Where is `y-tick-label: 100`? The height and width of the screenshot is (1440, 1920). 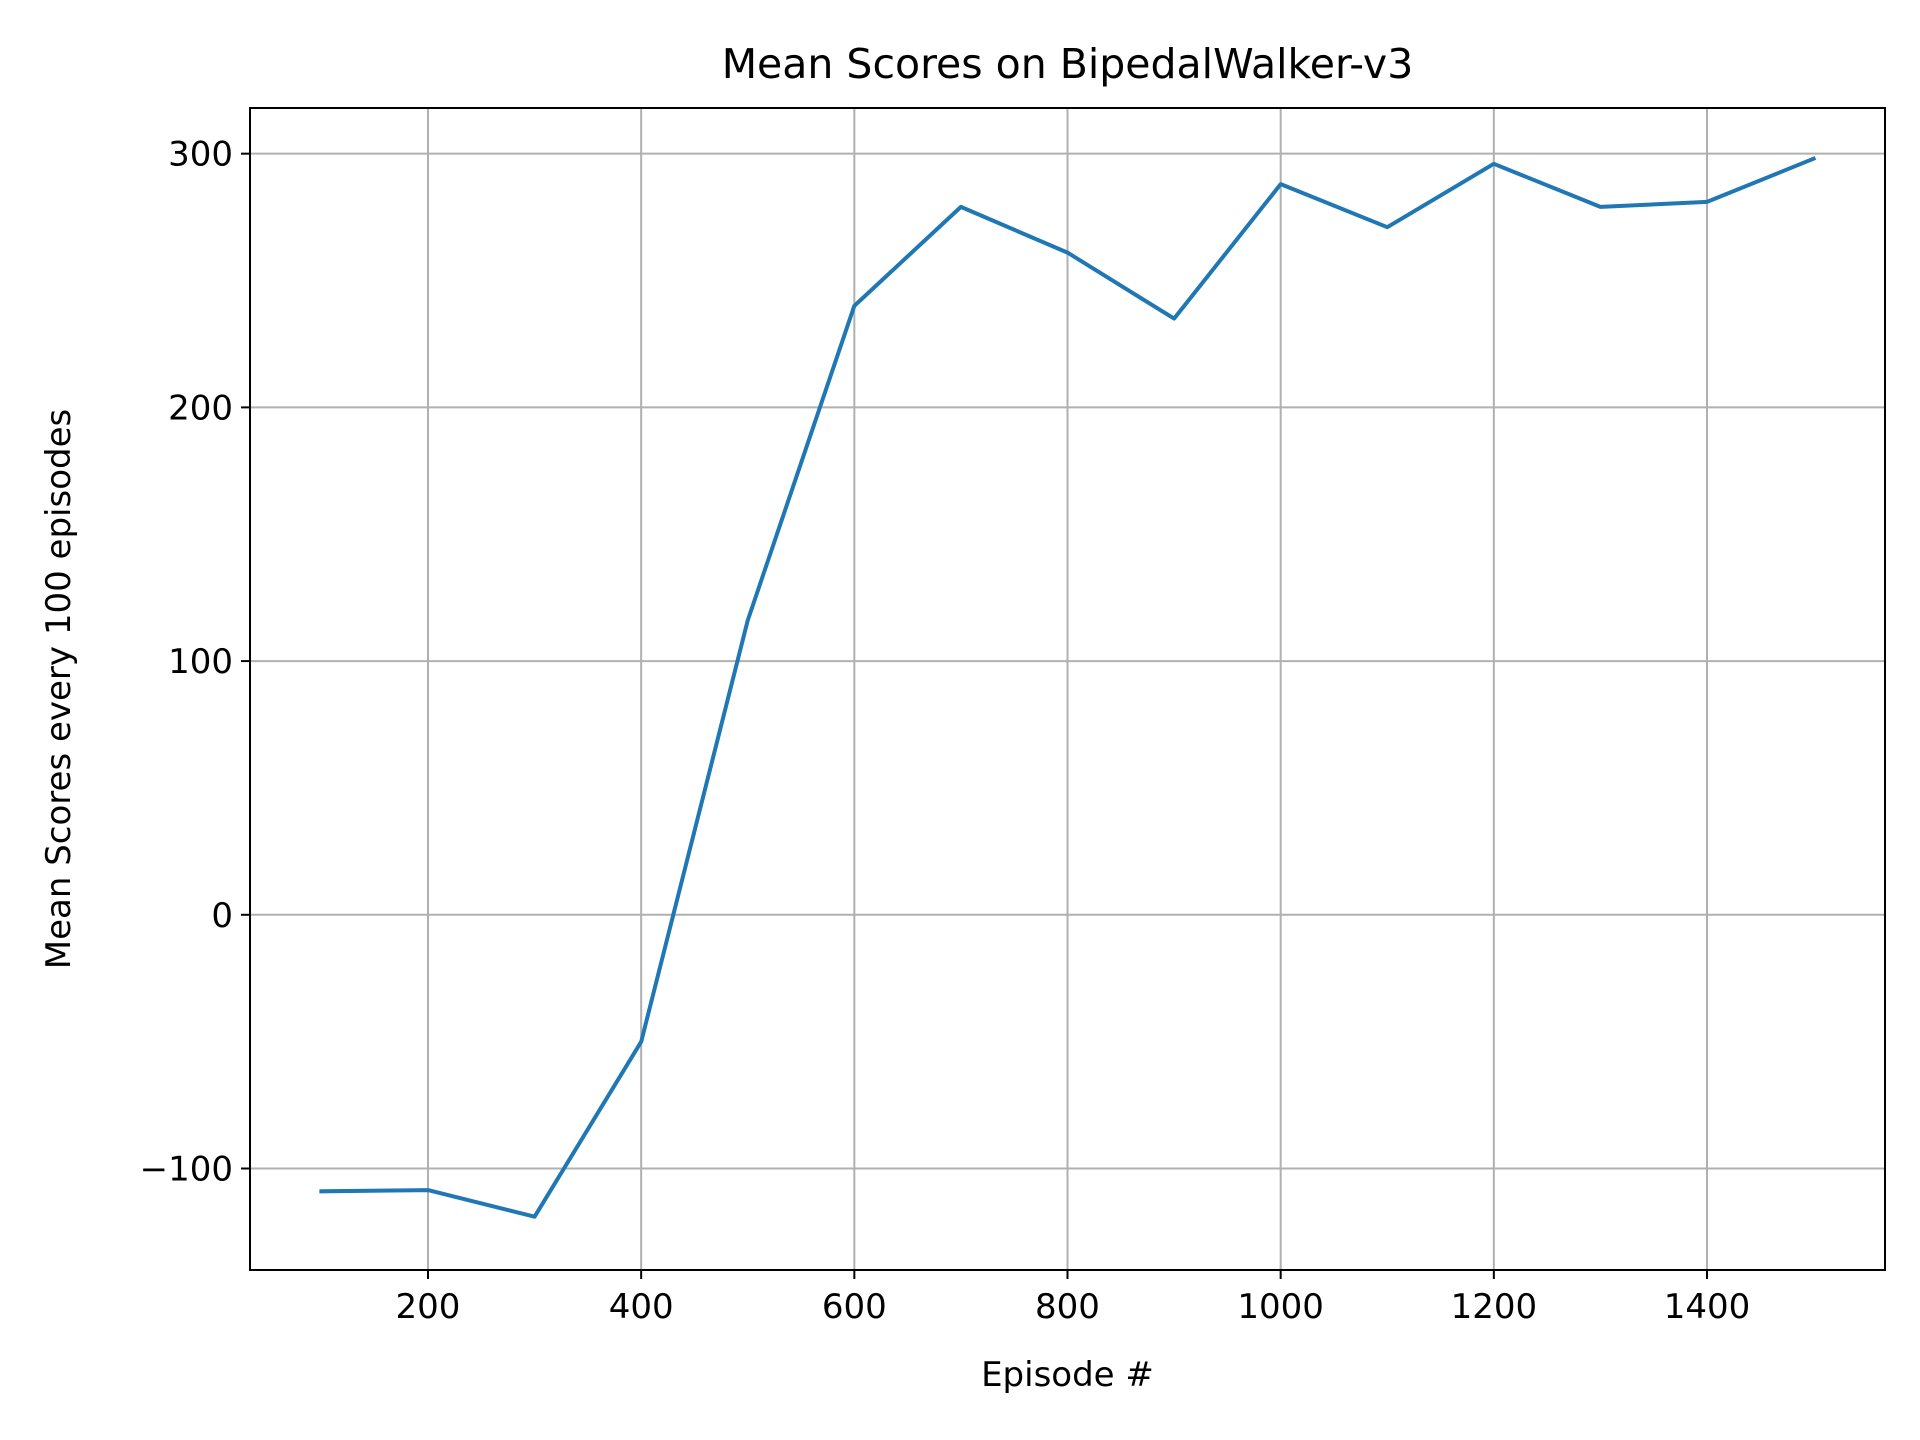
y-tick-label: 100 is located at coordinates (200, 662).